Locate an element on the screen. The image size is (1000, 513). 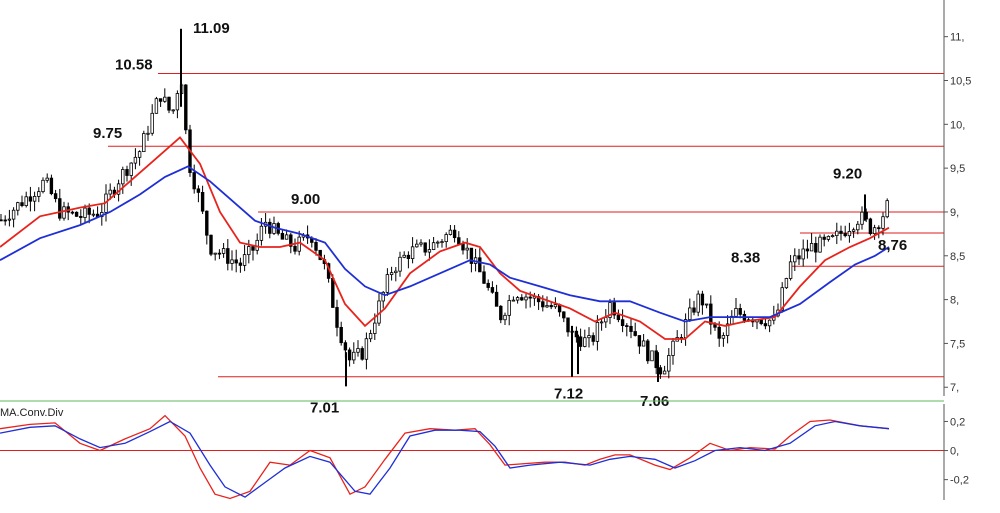
price-annotation-label: 8,76 is located at coordinates (892, 245).